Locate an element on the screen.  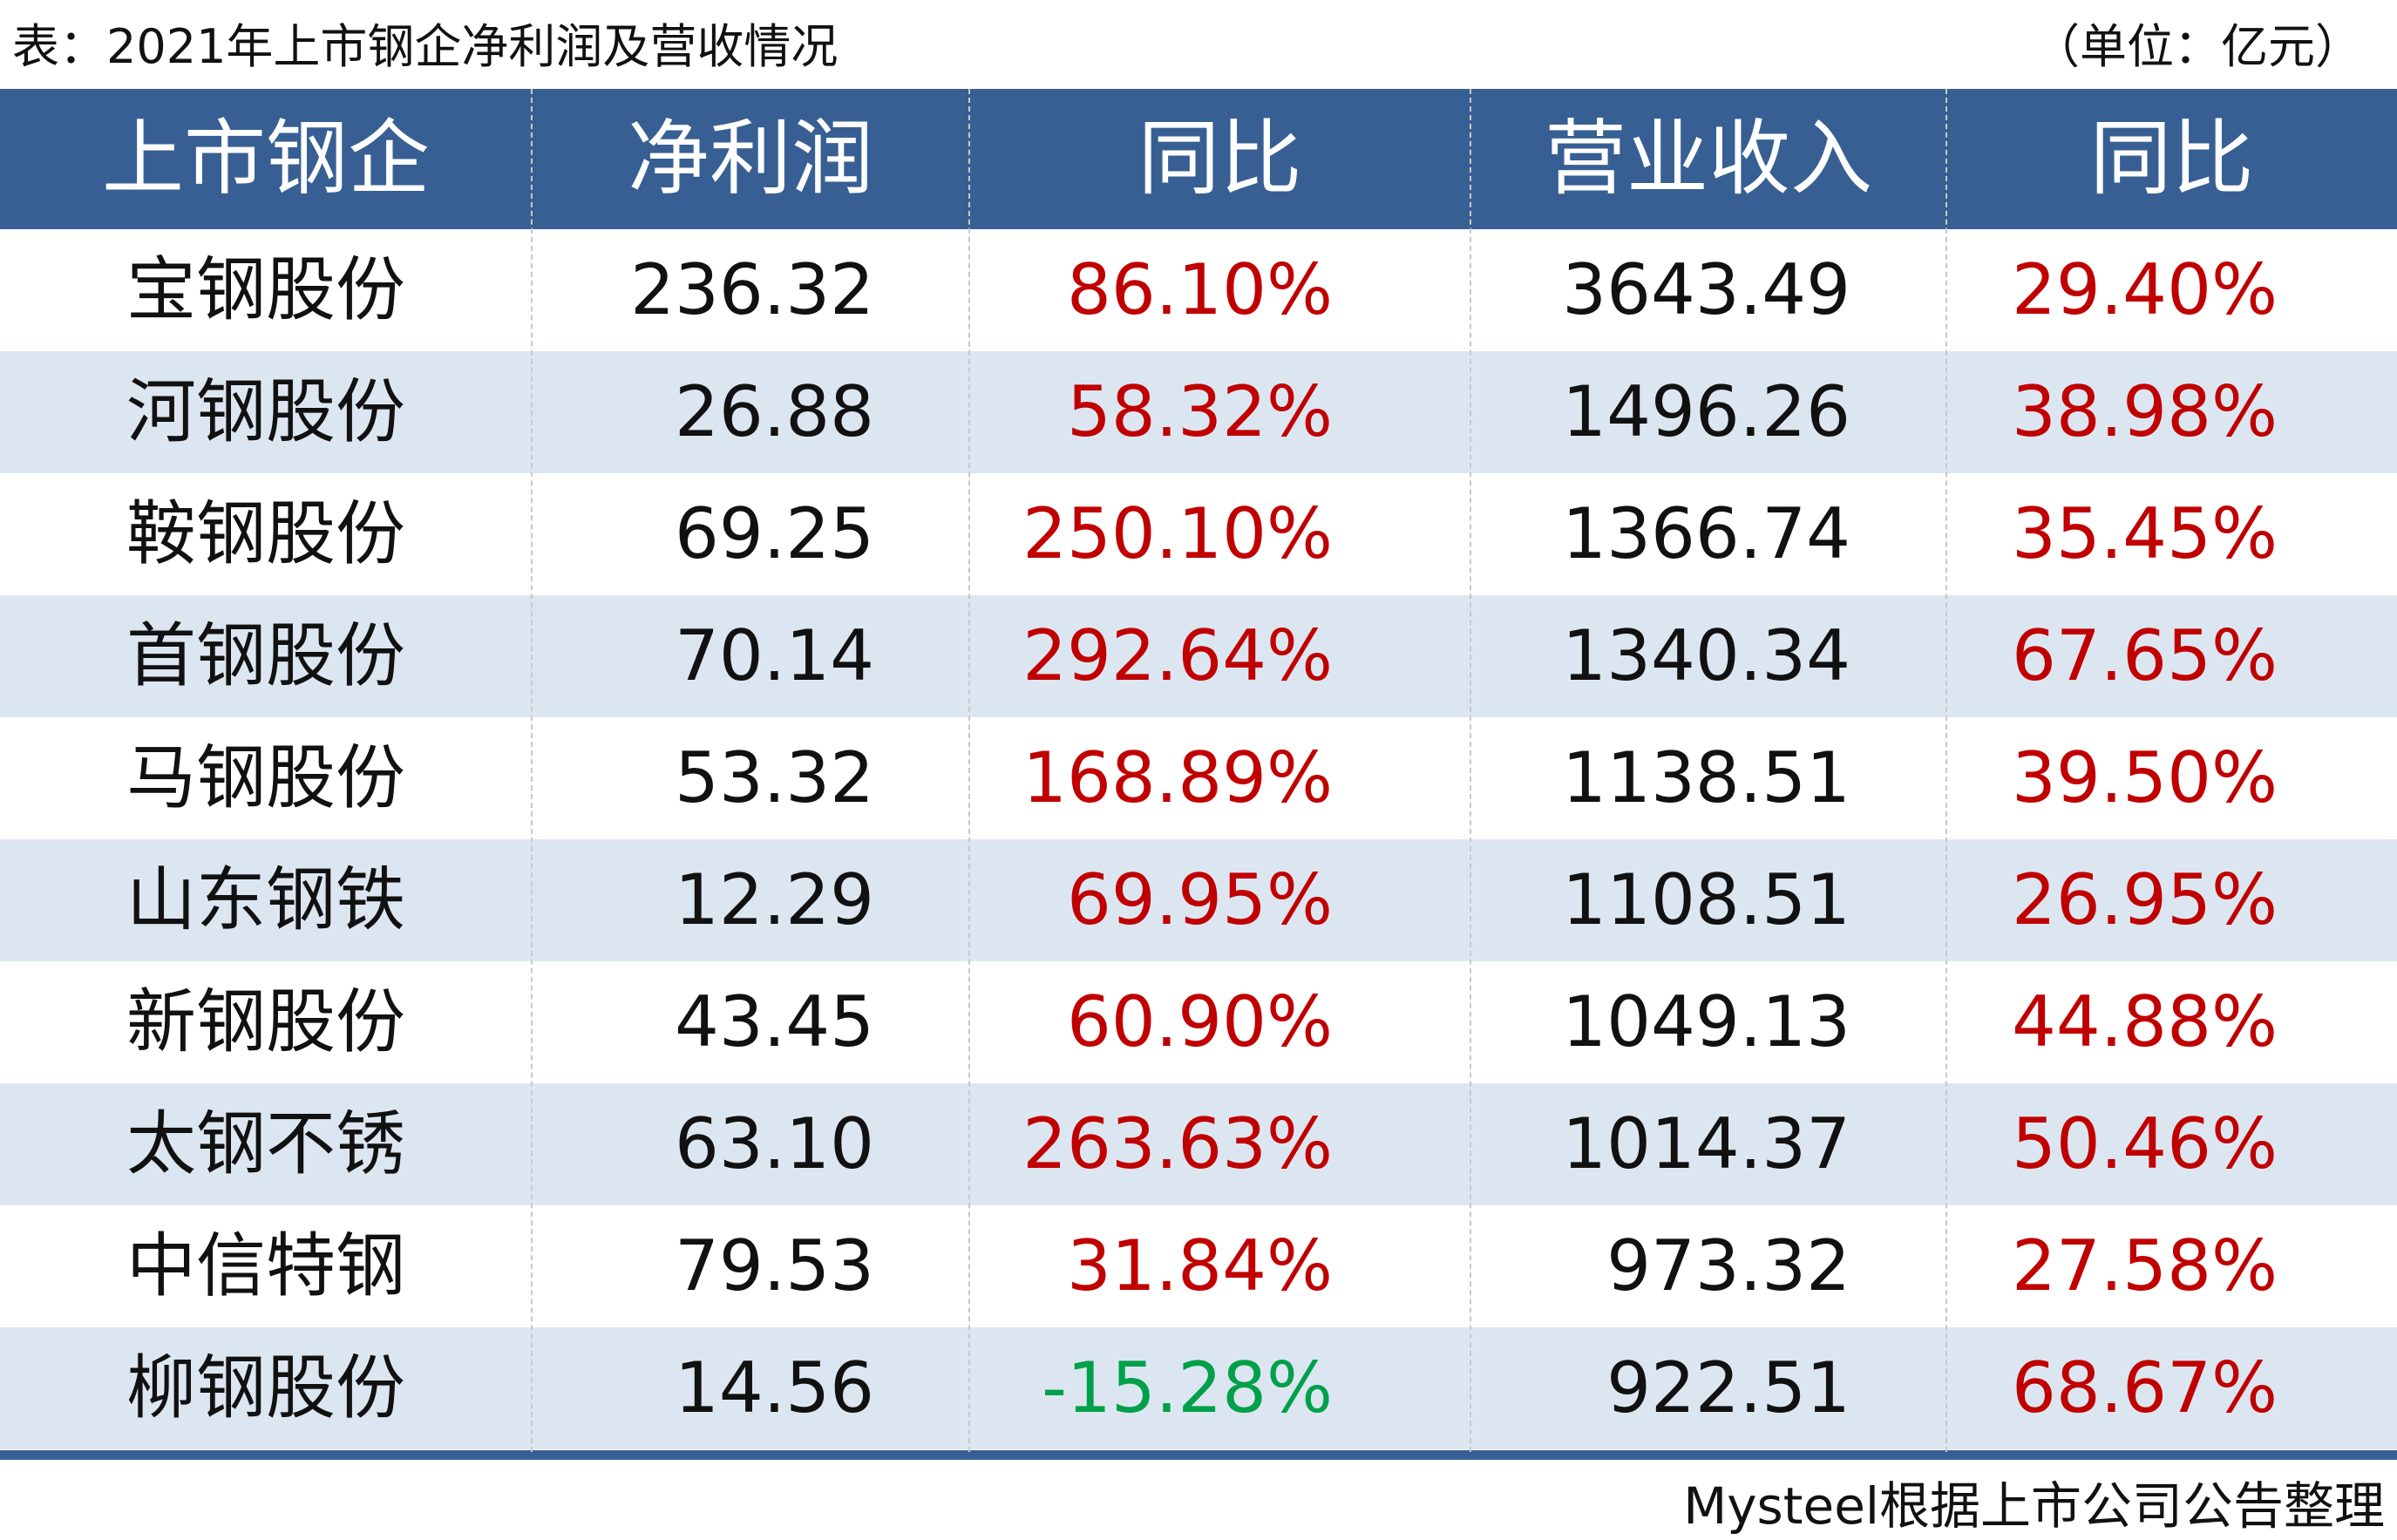
value-cell: 14.56 is located at coordinates (774, 1388).